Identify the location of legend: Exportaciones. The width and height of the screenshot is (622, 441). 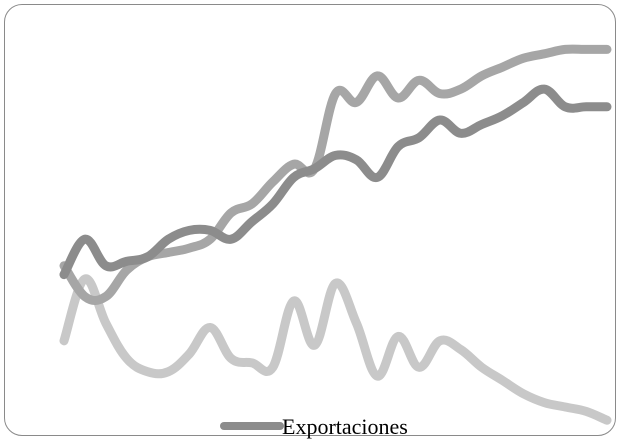
(314, 426).